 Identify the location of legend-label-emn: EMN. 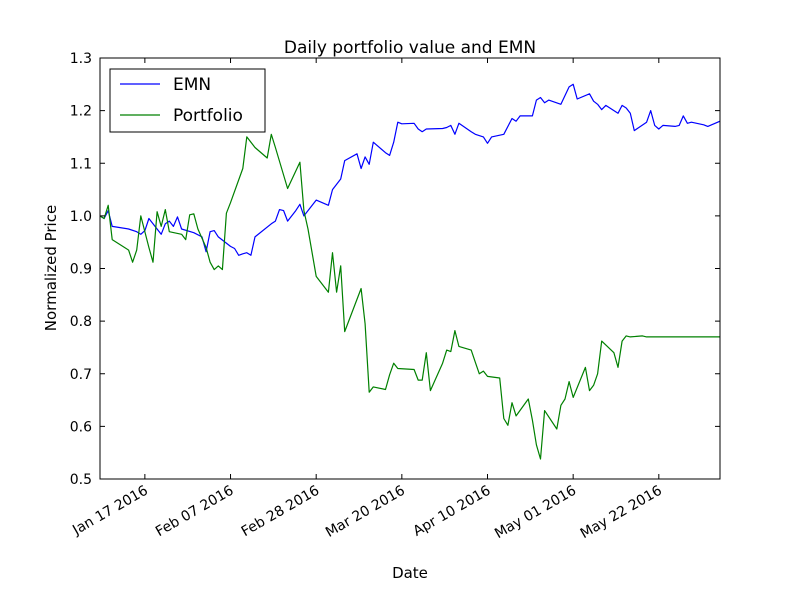
(192, 85).